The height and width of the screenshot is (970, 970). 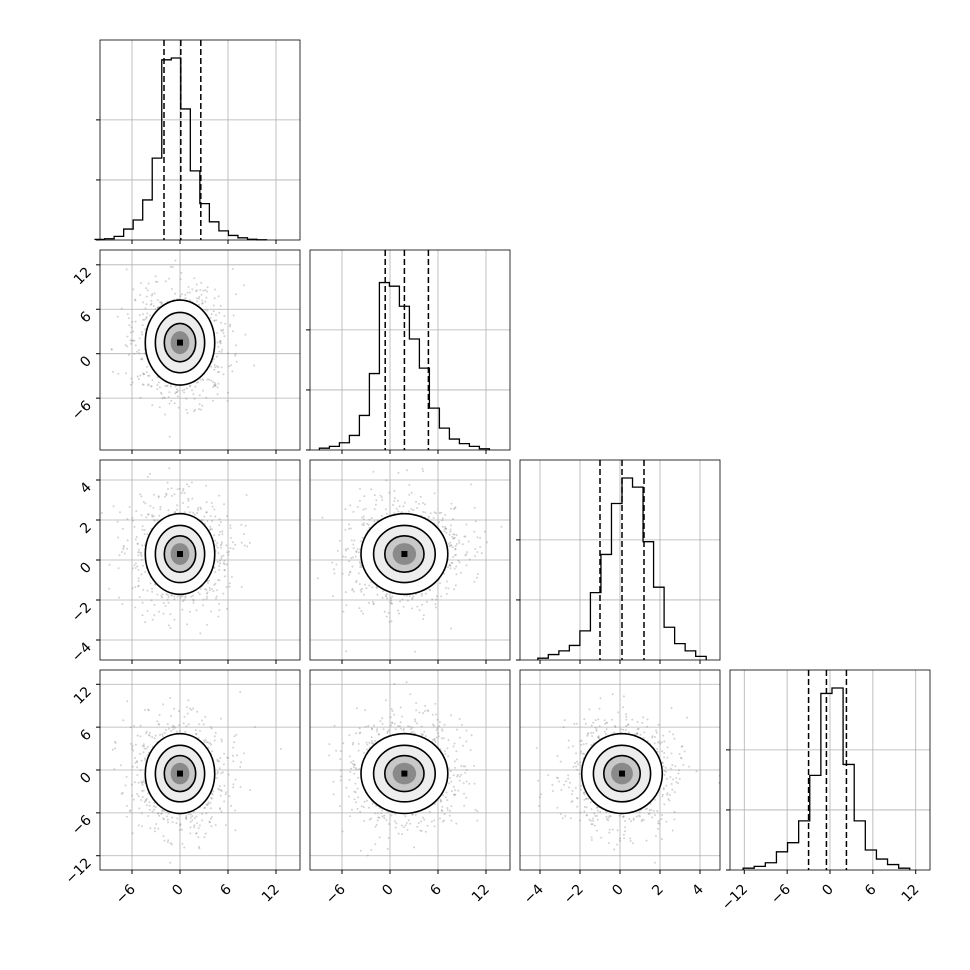 I want to click on x-tick-label: −6, so click(x=126, y=894).